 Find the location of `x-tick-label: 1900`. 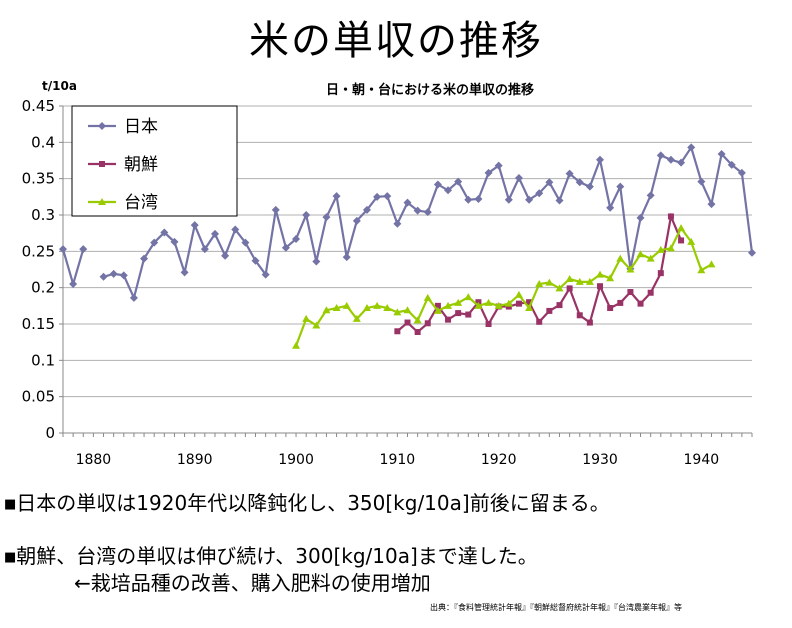

x-tick-label: 1900 is located at coordinates (296, 460).